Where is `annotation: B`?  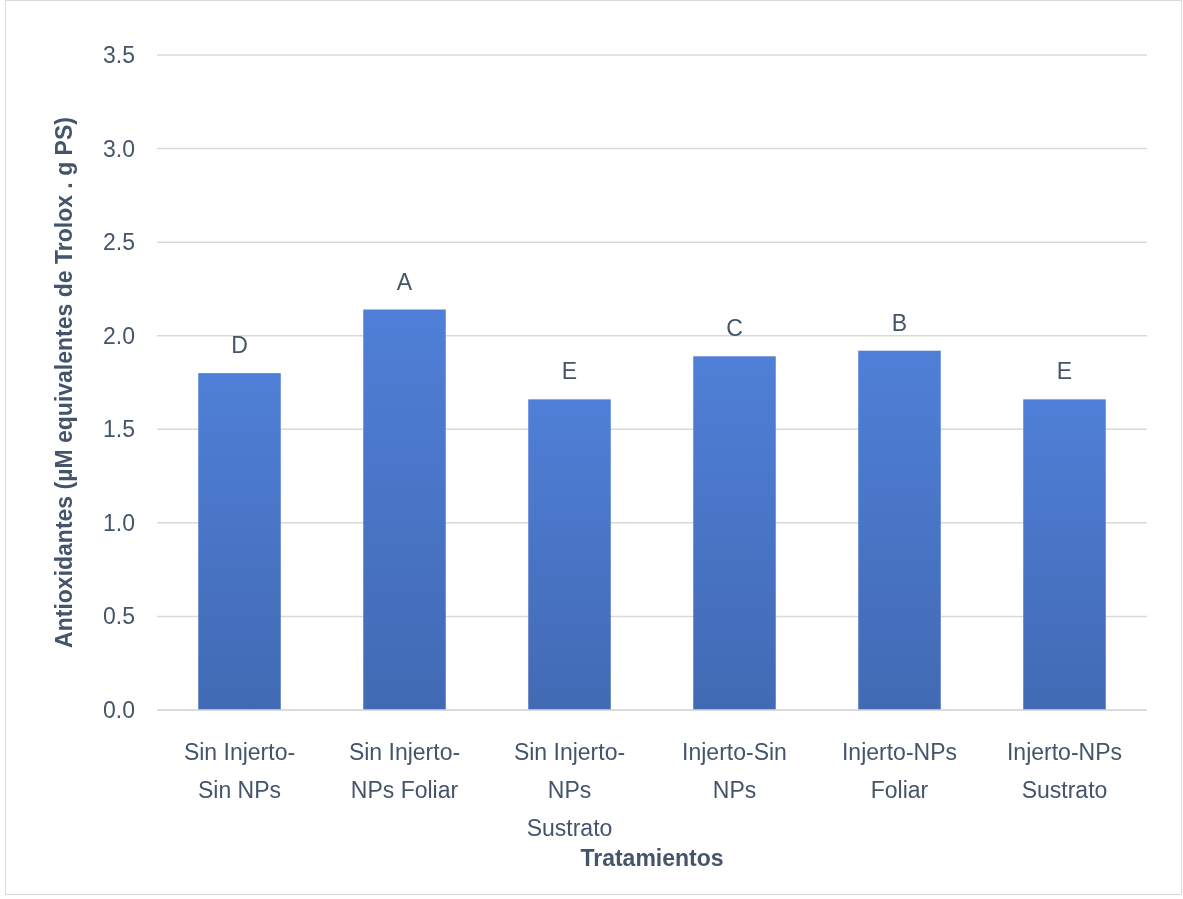 annotation: B is located at coordinates (899, 322).